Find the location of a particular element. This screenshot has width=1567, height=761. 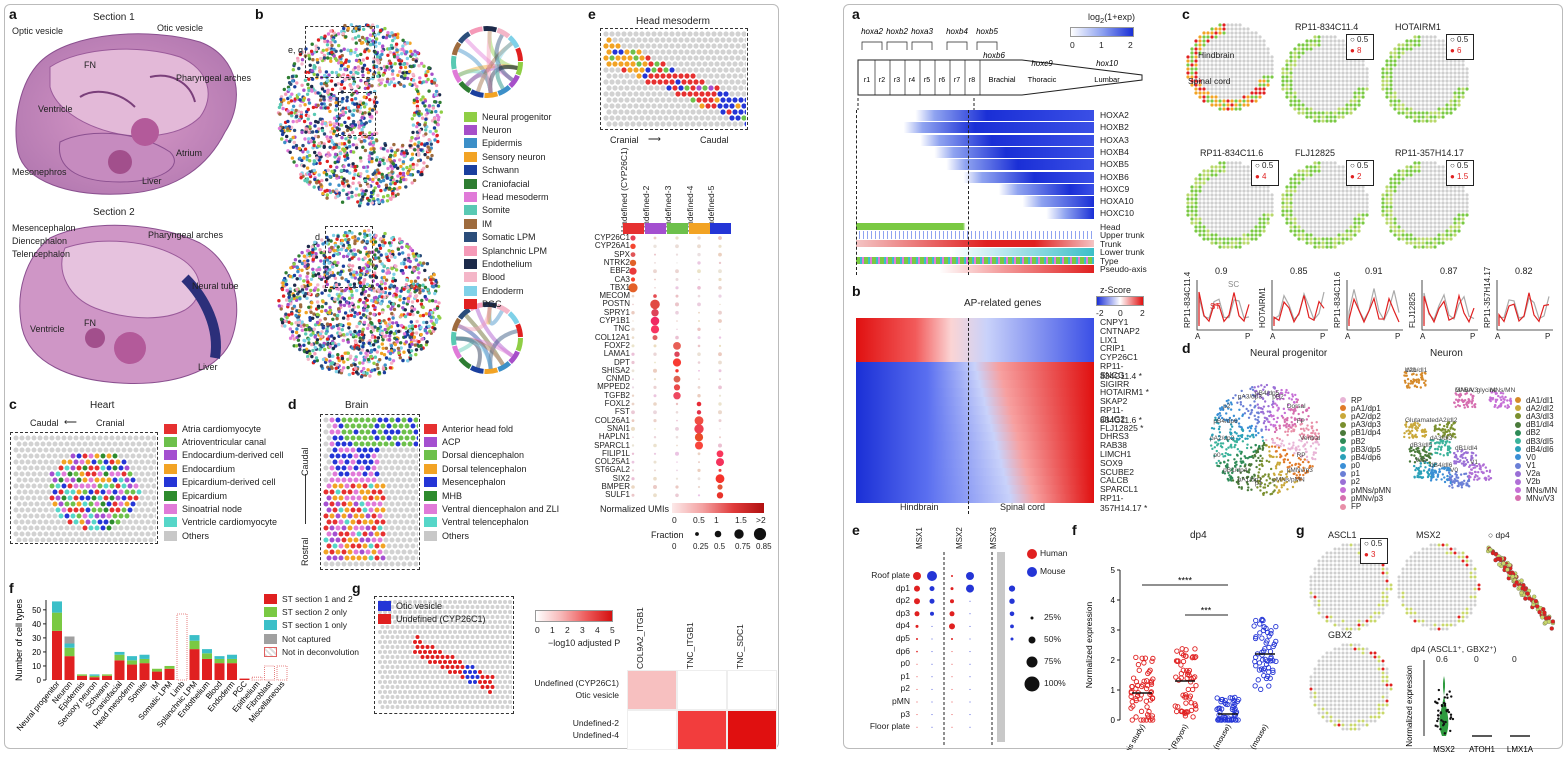

legend-label: Dorsal diencephalon is located at coordinates (483, 455).